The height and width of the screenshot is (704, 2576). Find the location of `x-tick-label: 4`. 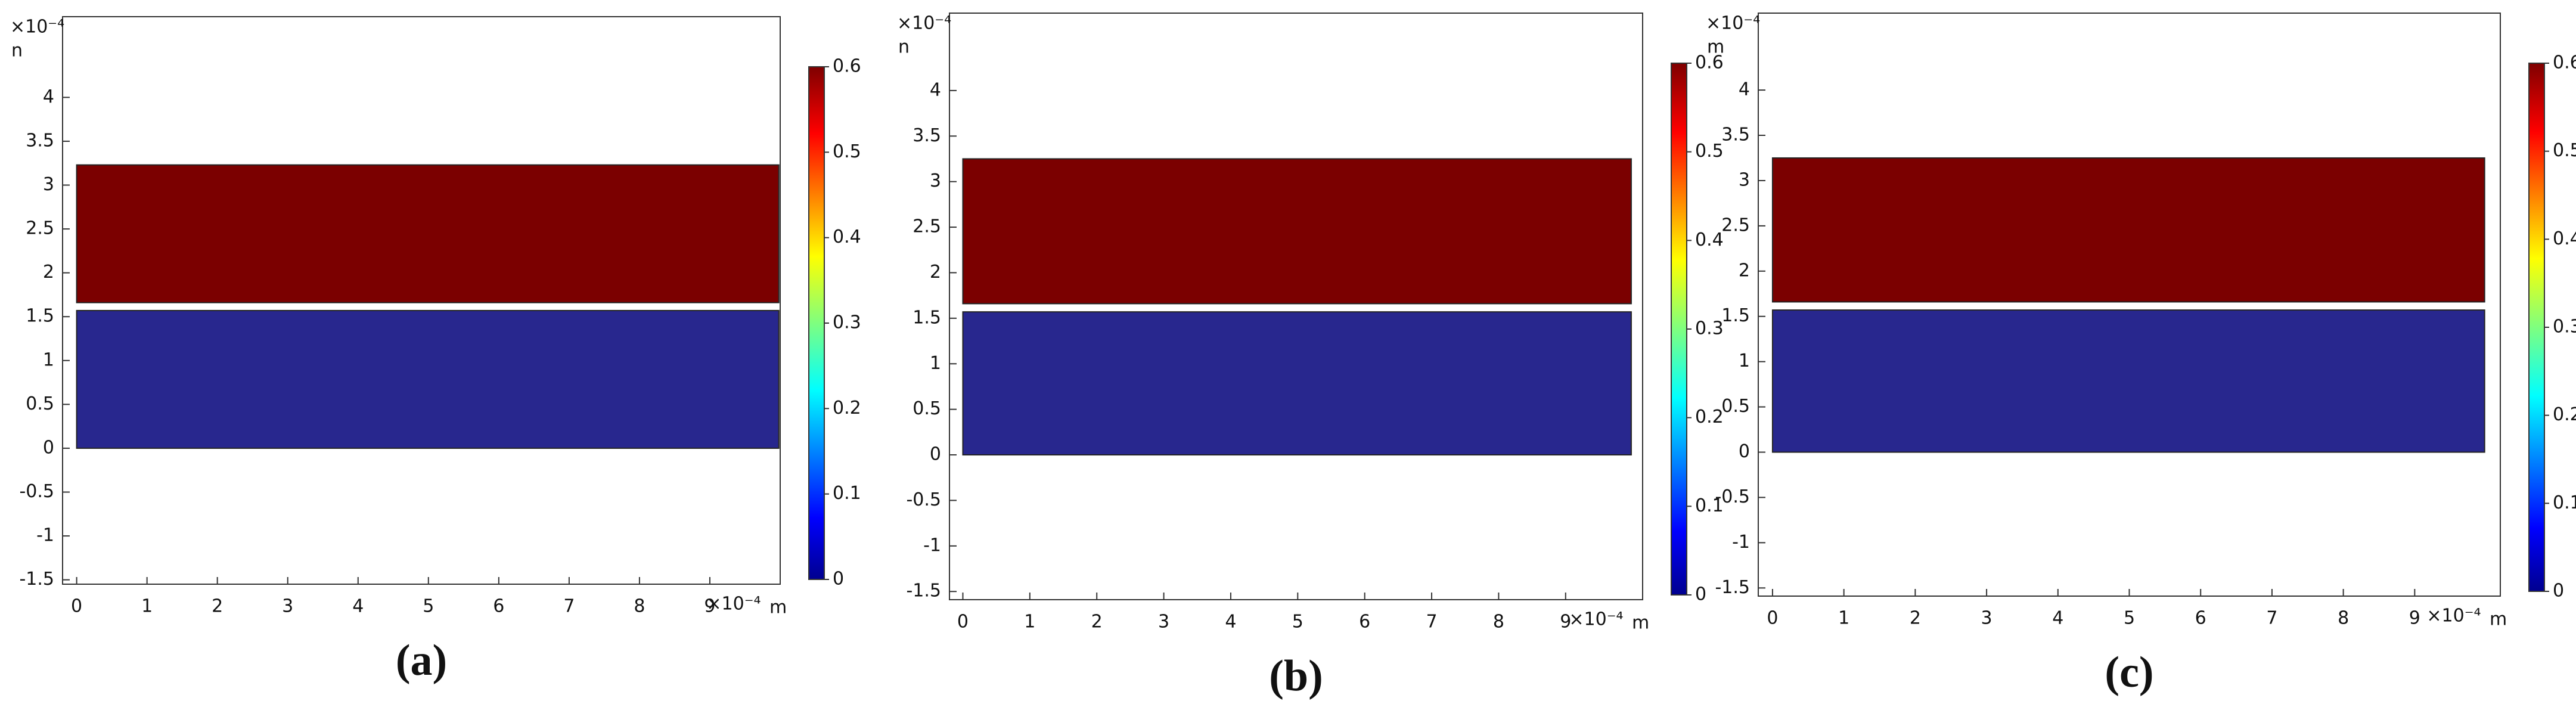

x-tick-label: 4 is located at coordinates (358, 606).